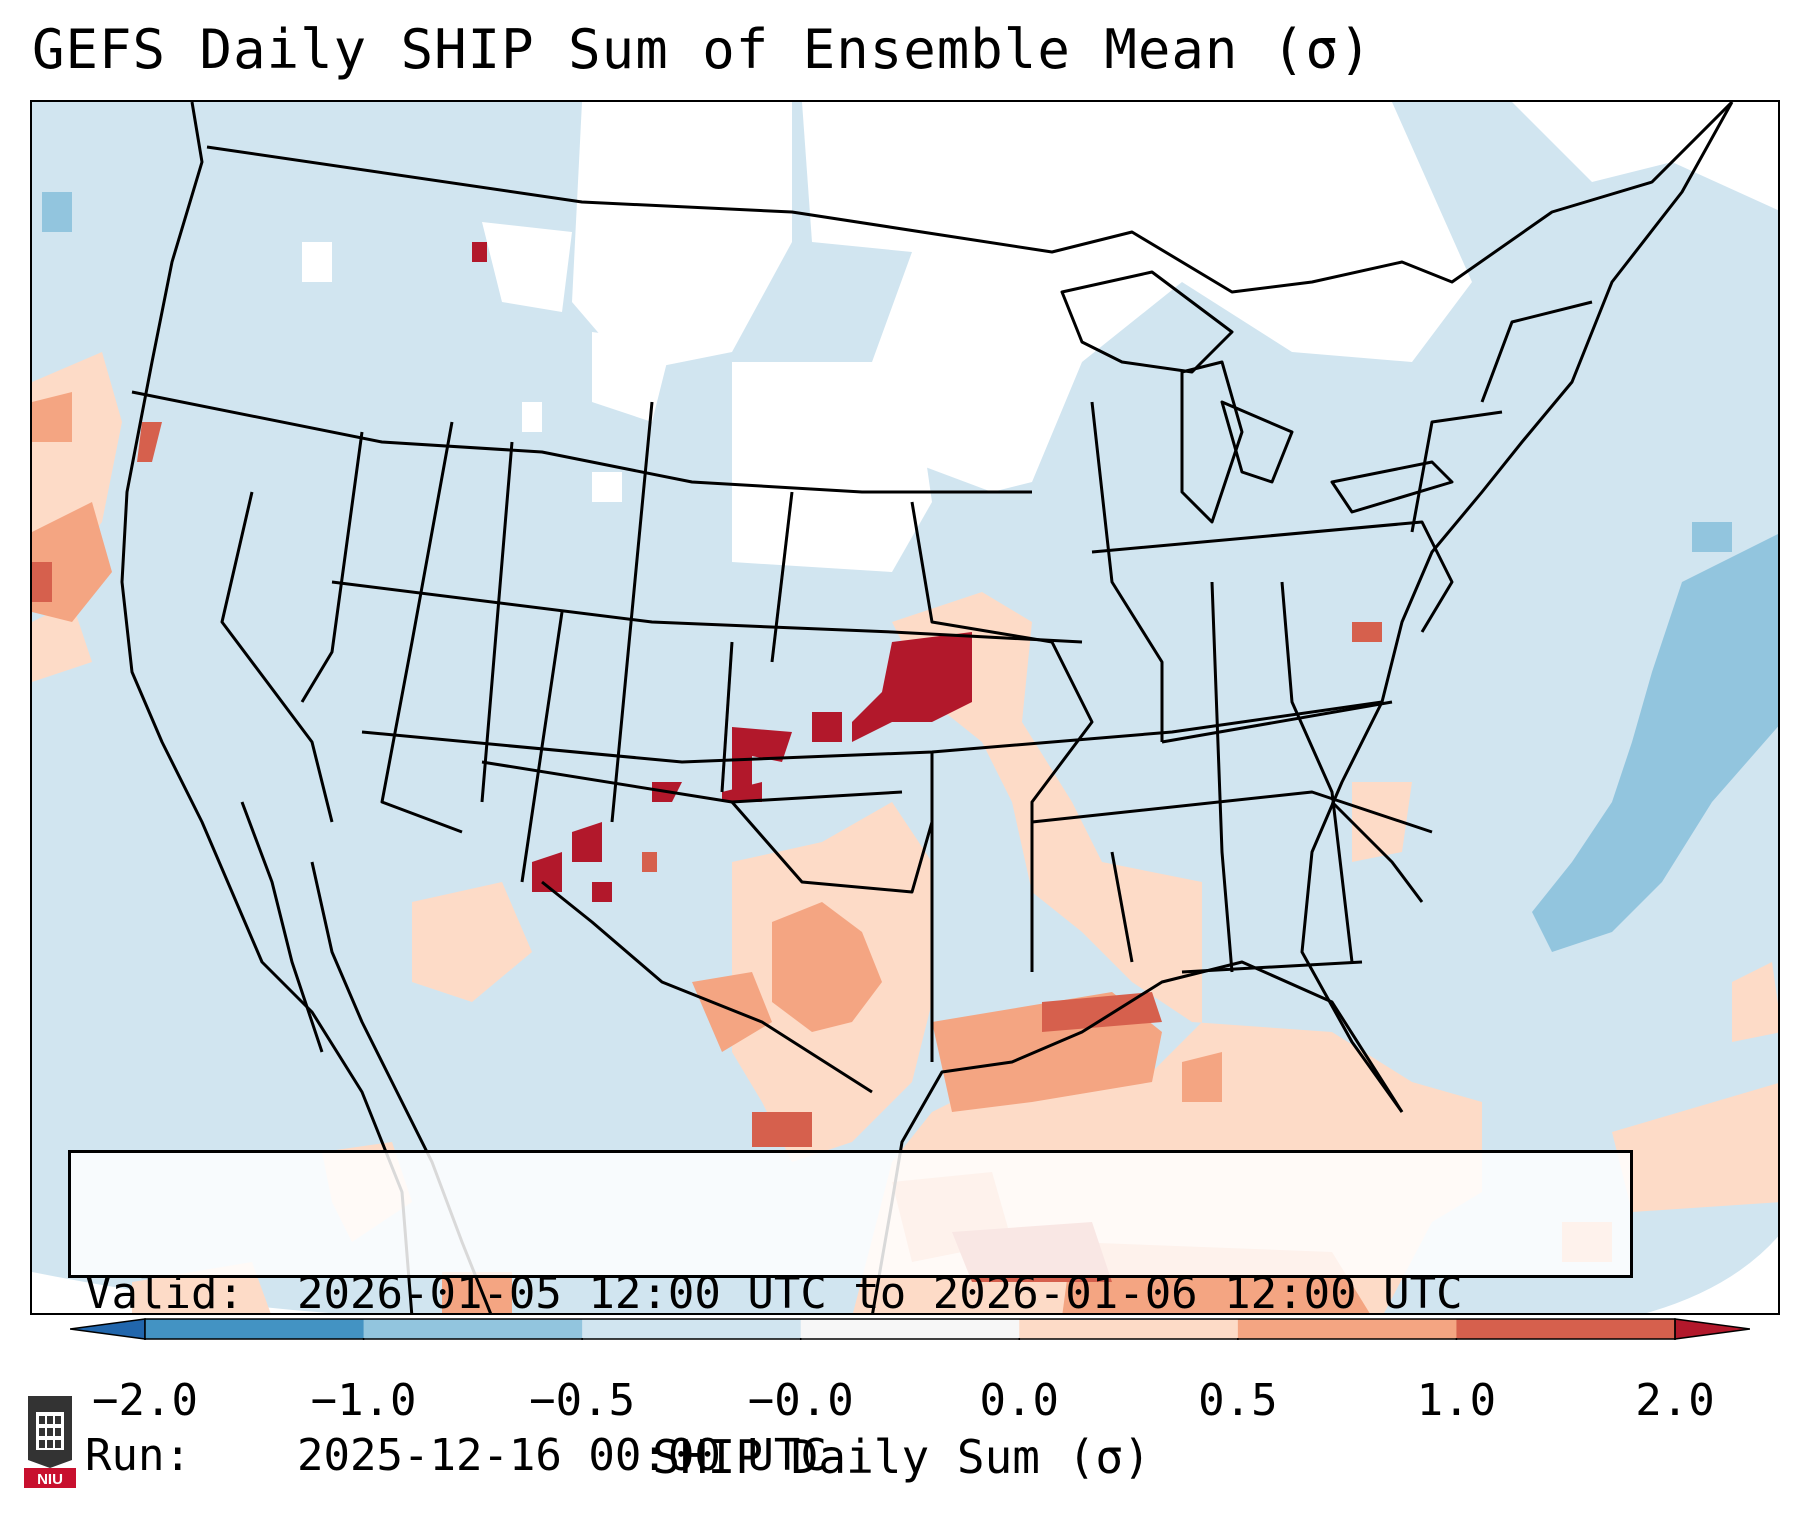 This screenshot has height=1537, width=1803. I want to click on run-key: Run:, so click(138, 1455).